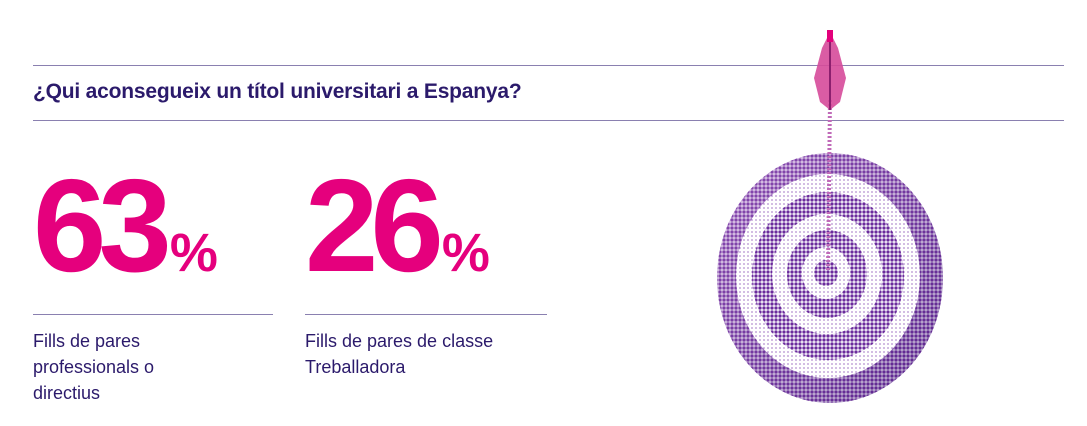  I want to click on title-rule, so click(548, 120).